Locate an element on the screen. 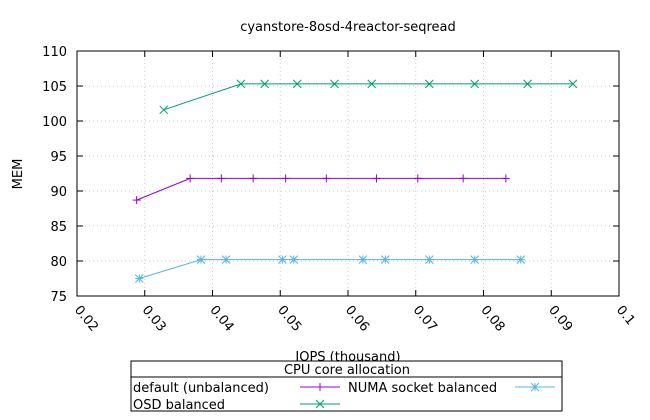 This screenshot has height=420, width=650. series-cross is located at coordinates (368, 97).